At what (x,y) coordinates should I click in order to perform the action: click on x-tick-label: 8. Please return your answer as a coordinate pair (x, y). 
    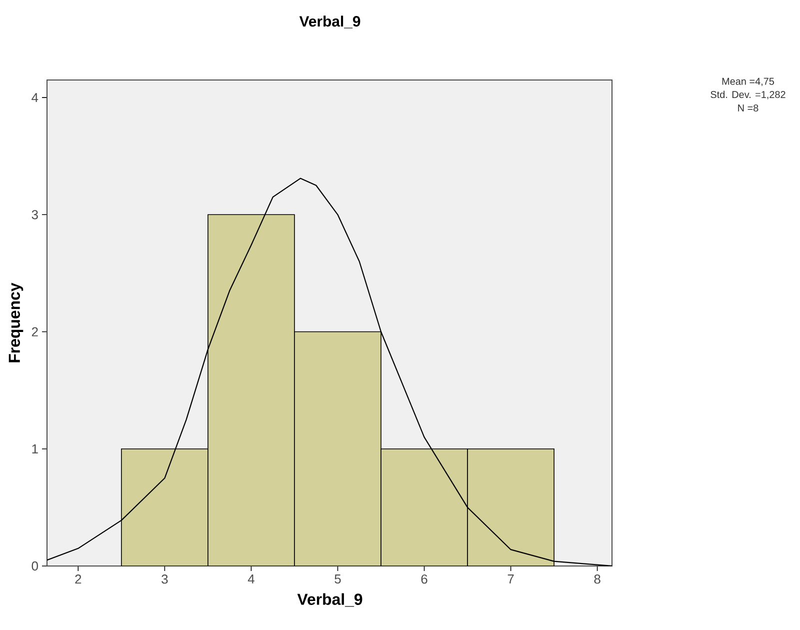
    Looking at the image, I should click on (597, 579).